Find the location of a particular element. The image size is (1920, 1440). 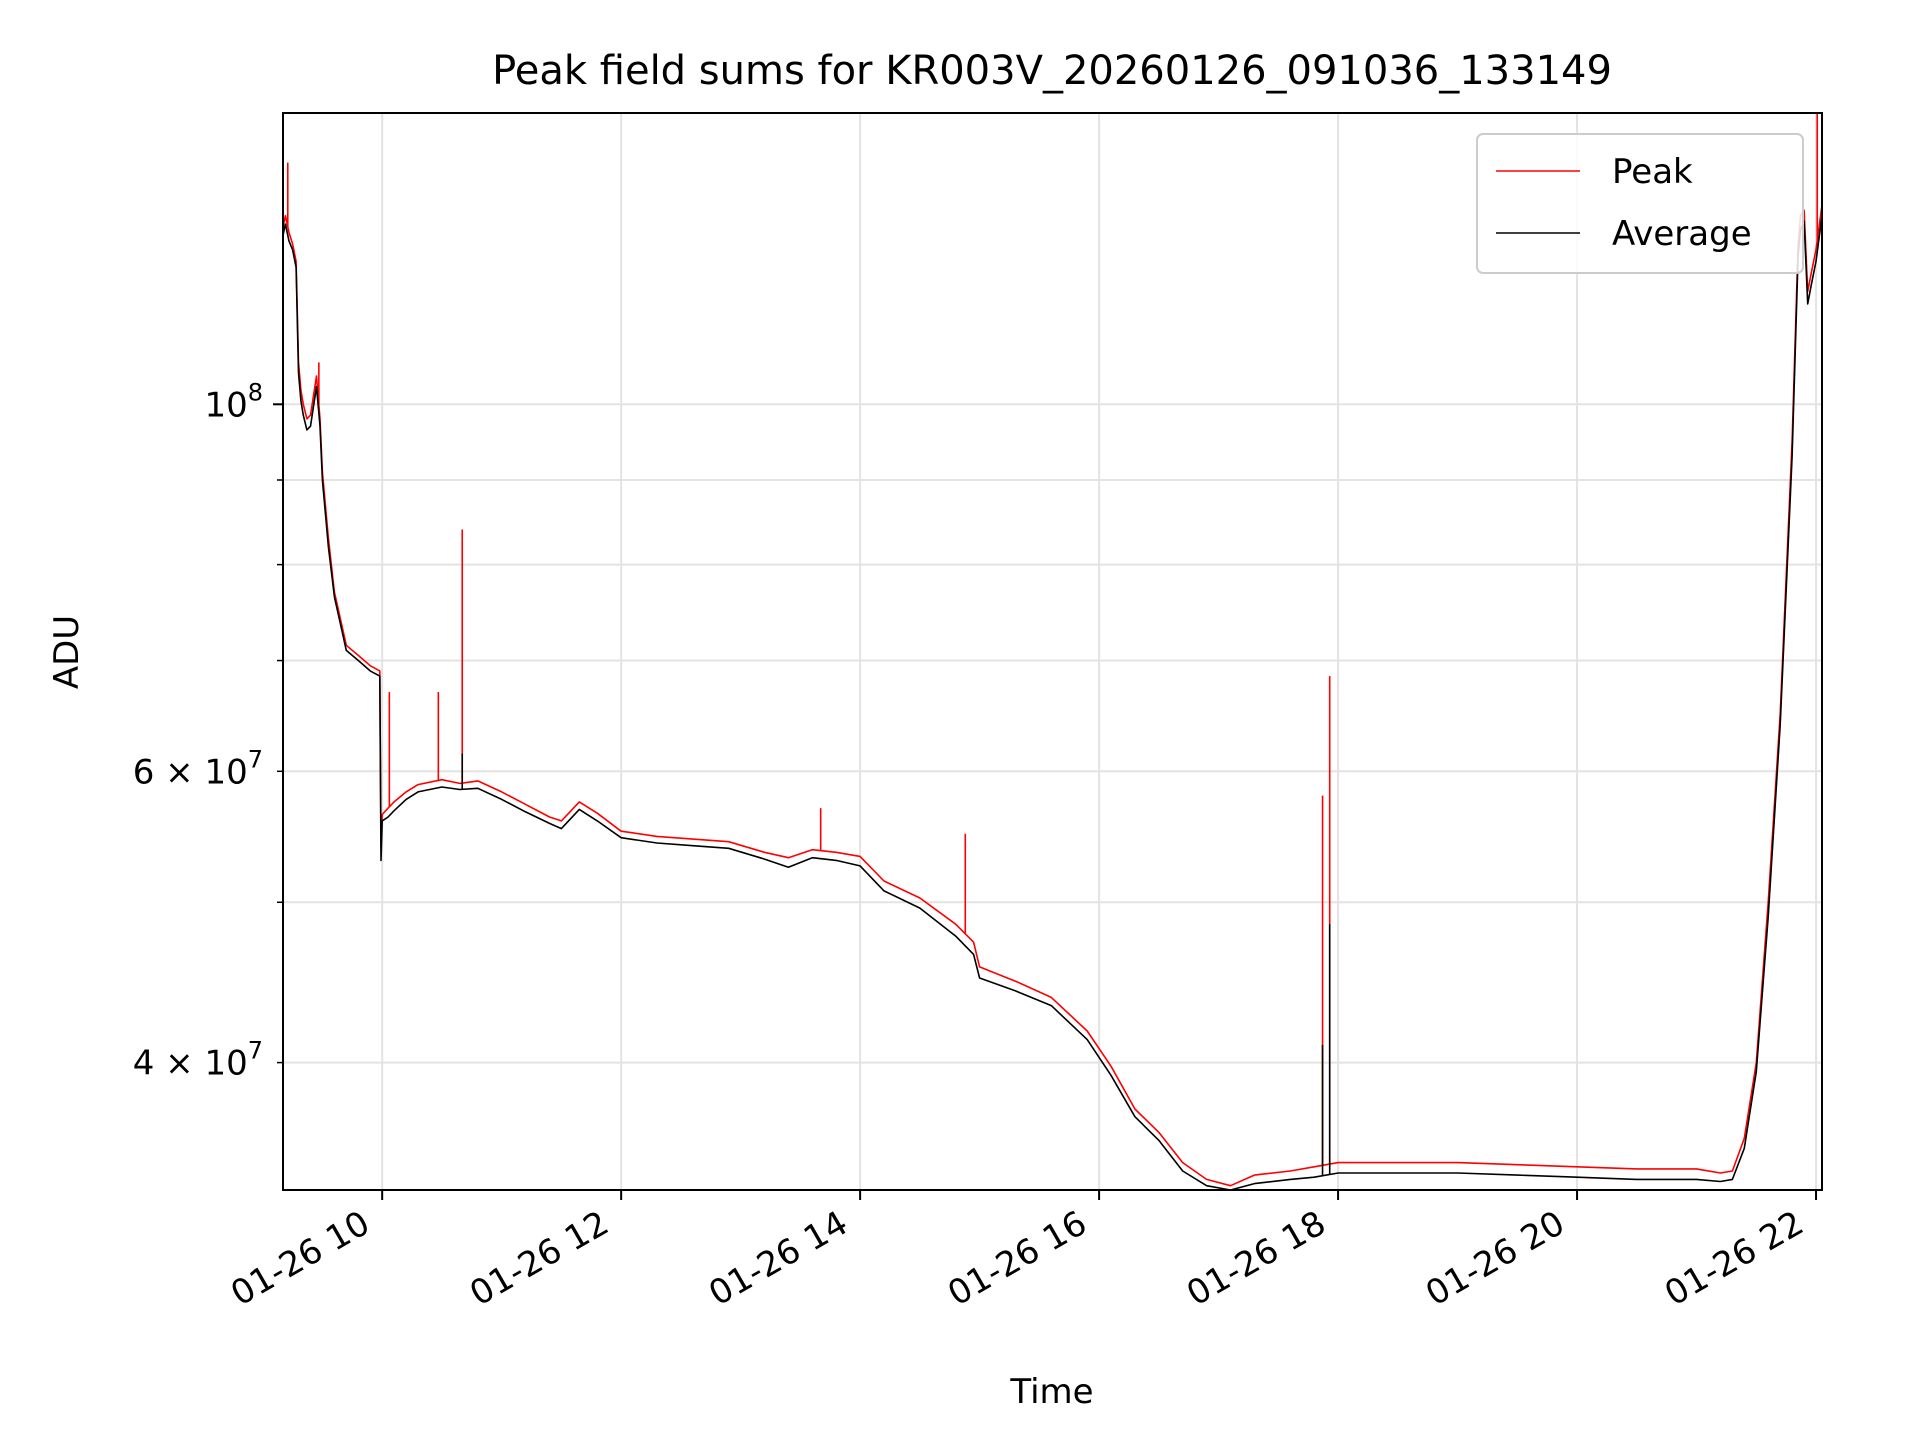

y-tick-label: 6 × 107 is located at coordinates (198, 768).